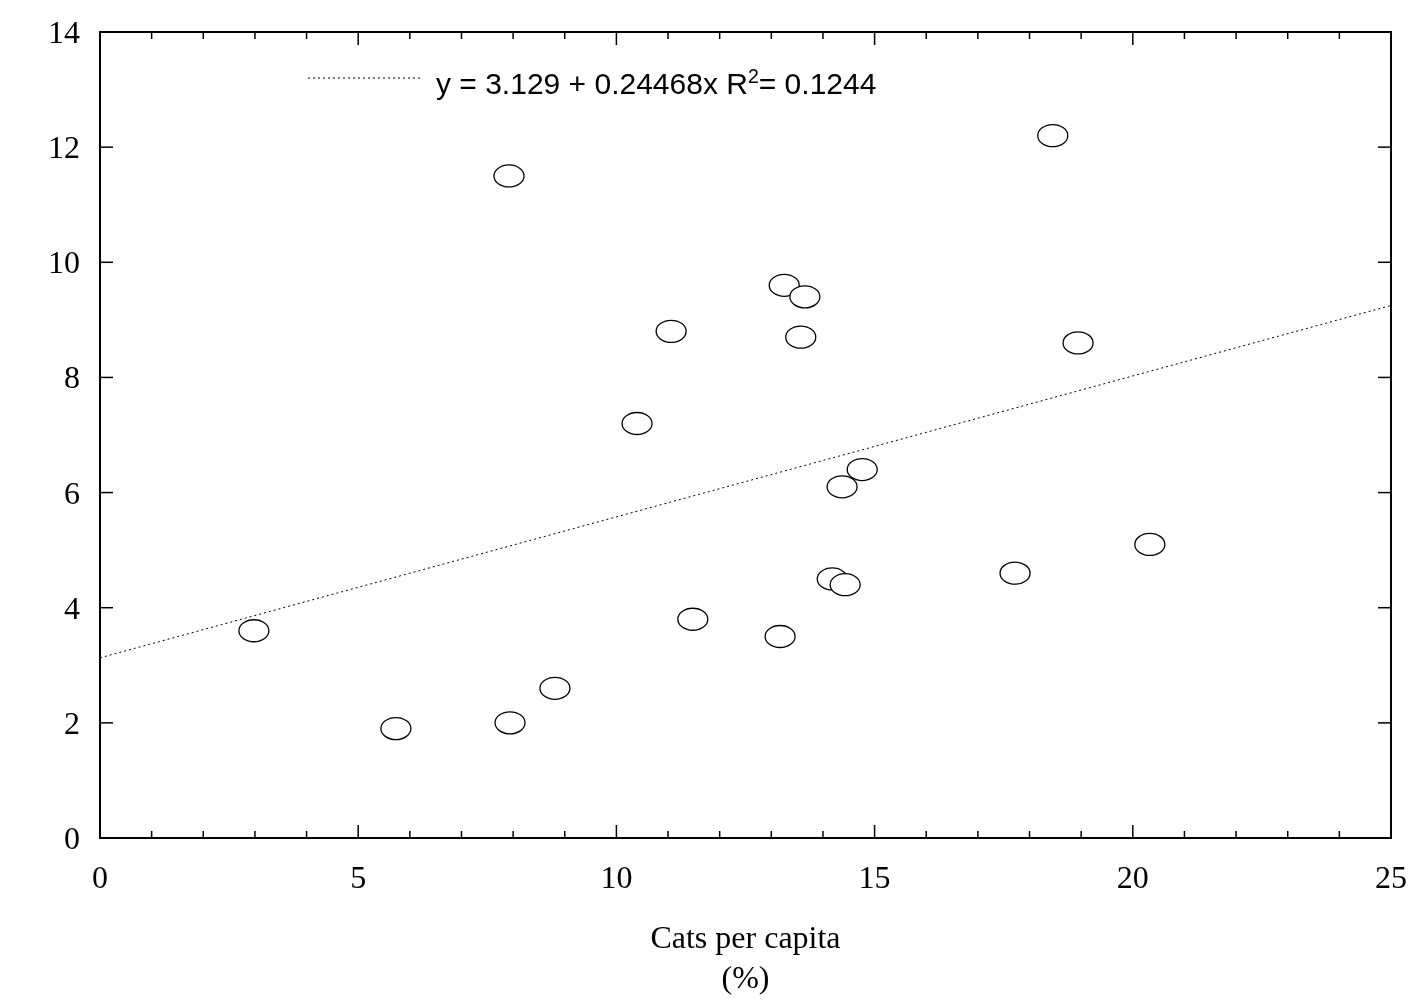 The image size is (1414, 1008). What do you see at coordinates (72, 722) in the screenshot?
I see `y-tick-label: 2` at bounding box center [72, 722].